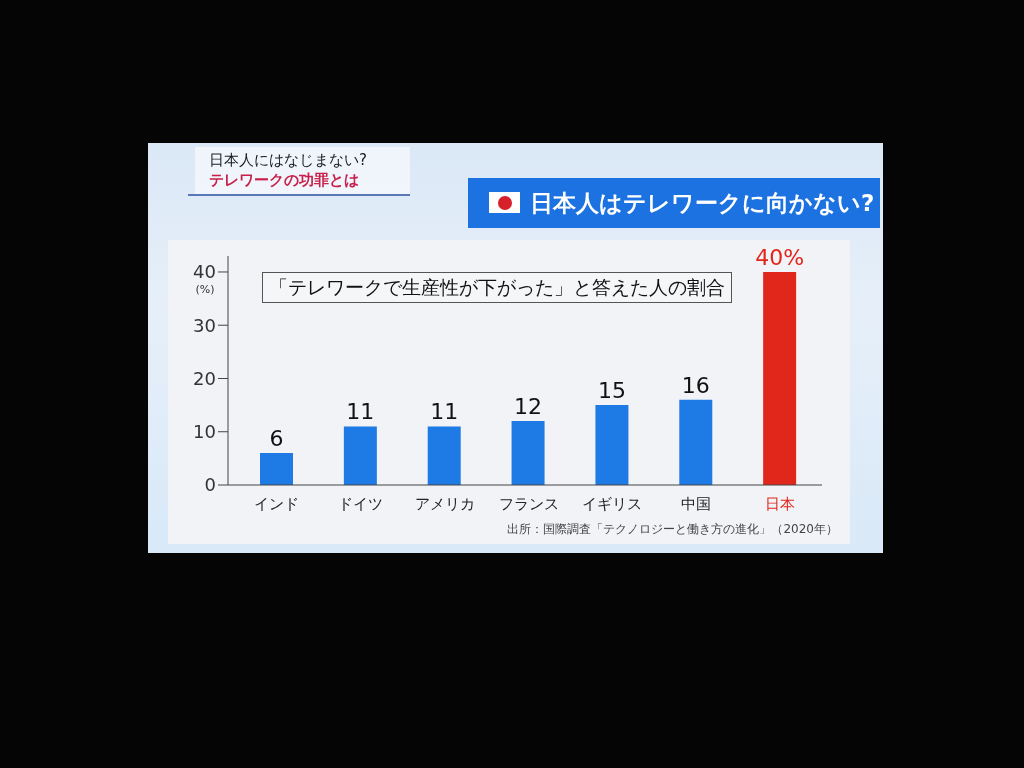 The width and height of the screenshot is (1024, 768). I want to click on x-tick-label: 日本, so click(780, 504).